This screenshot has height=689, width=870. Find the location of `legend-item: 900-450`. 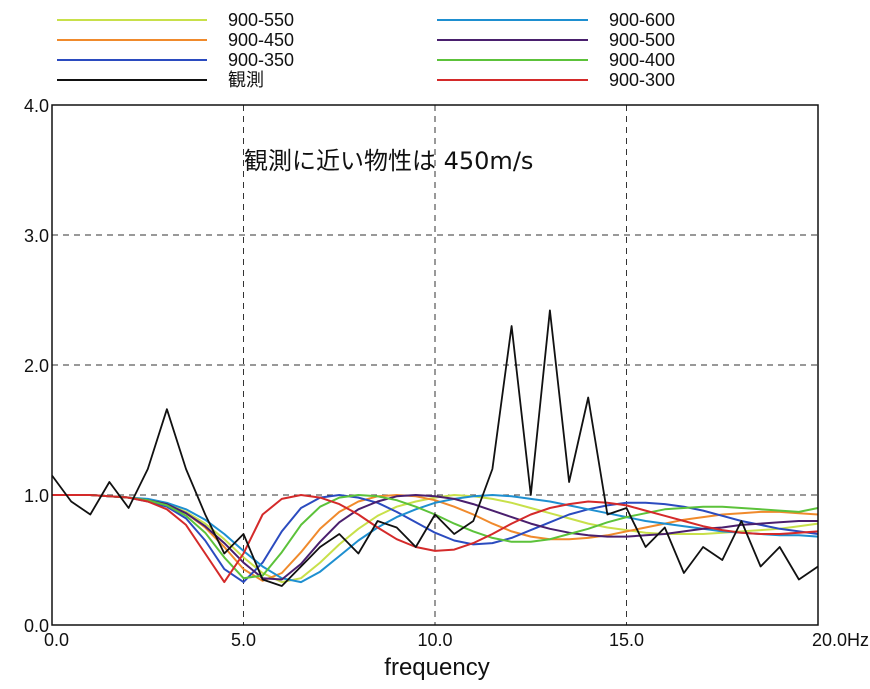

legend-item: 900-450 is located at coordinates (175, 40).